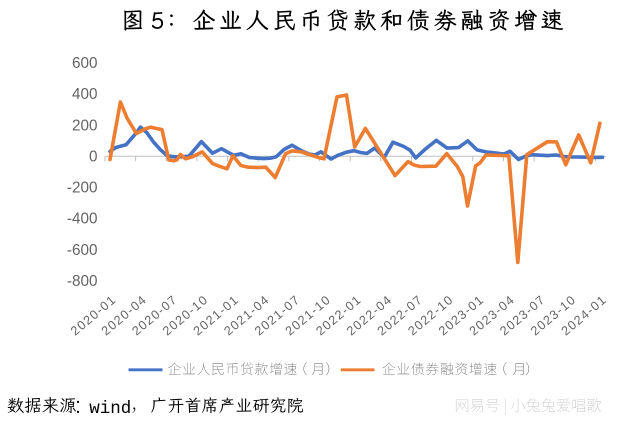 This screenshot has height=431, width=640. Describe the element at coordinates (85, 94) in the screenshot. I see `svg-text: 400` at that location.